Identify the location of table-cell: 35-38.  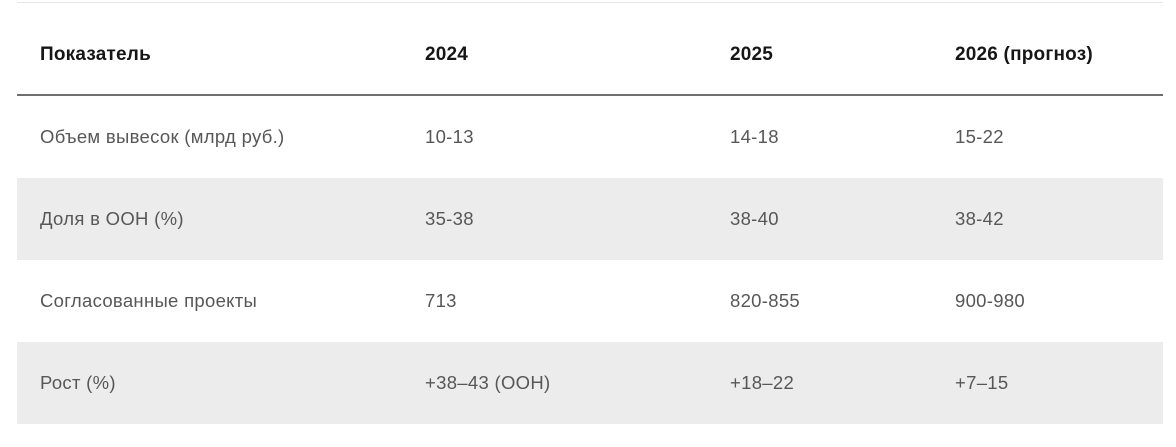
(449, 218).